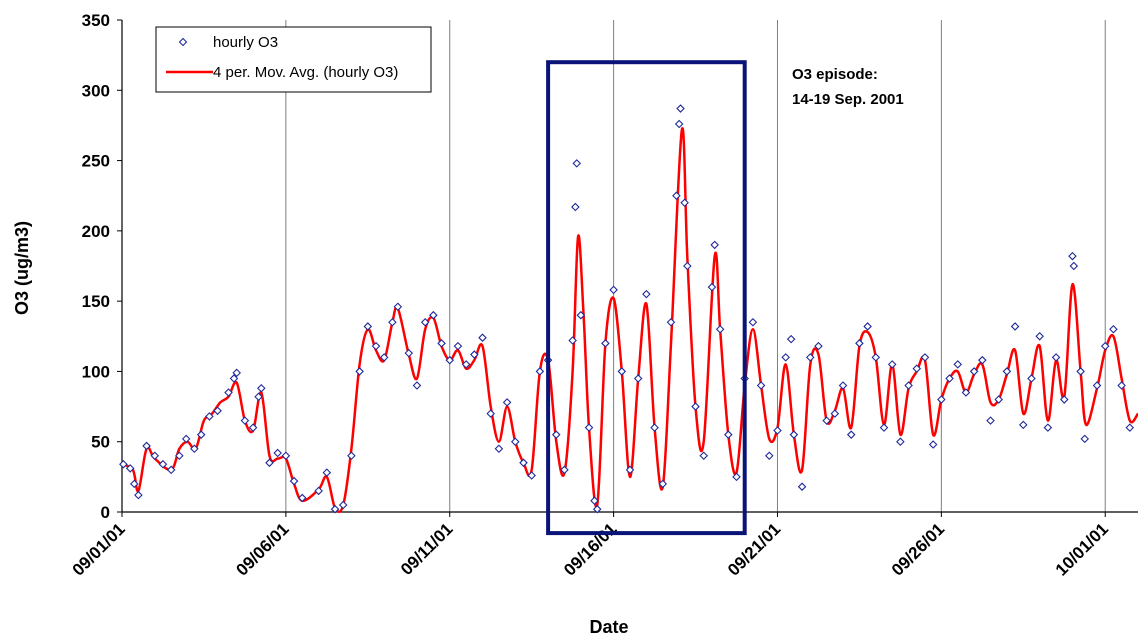 Image resolution: width=1138 pixels, height=641 pixels. What do you see at coordinates (96, 231) in the screenshot?
I see `y-tick-label: 200` at bounding box center [96, 231].